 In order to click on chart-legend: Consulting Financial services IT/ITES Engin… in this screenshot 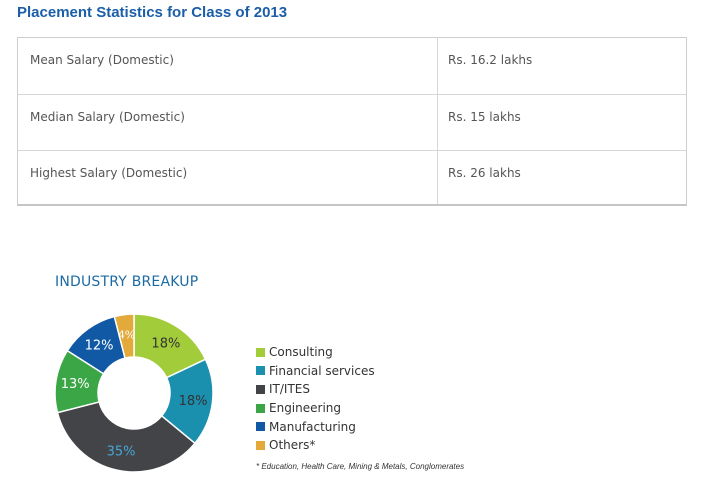, I will do `click(315, 399)`.